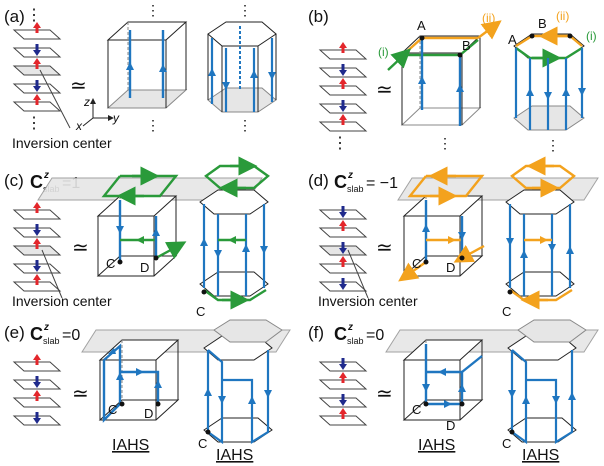 The width and height of the screenshot is (604, 466). Describe the element at coordinates (343, 249) in the screenshot. I see `layer-stack-d` at that location.